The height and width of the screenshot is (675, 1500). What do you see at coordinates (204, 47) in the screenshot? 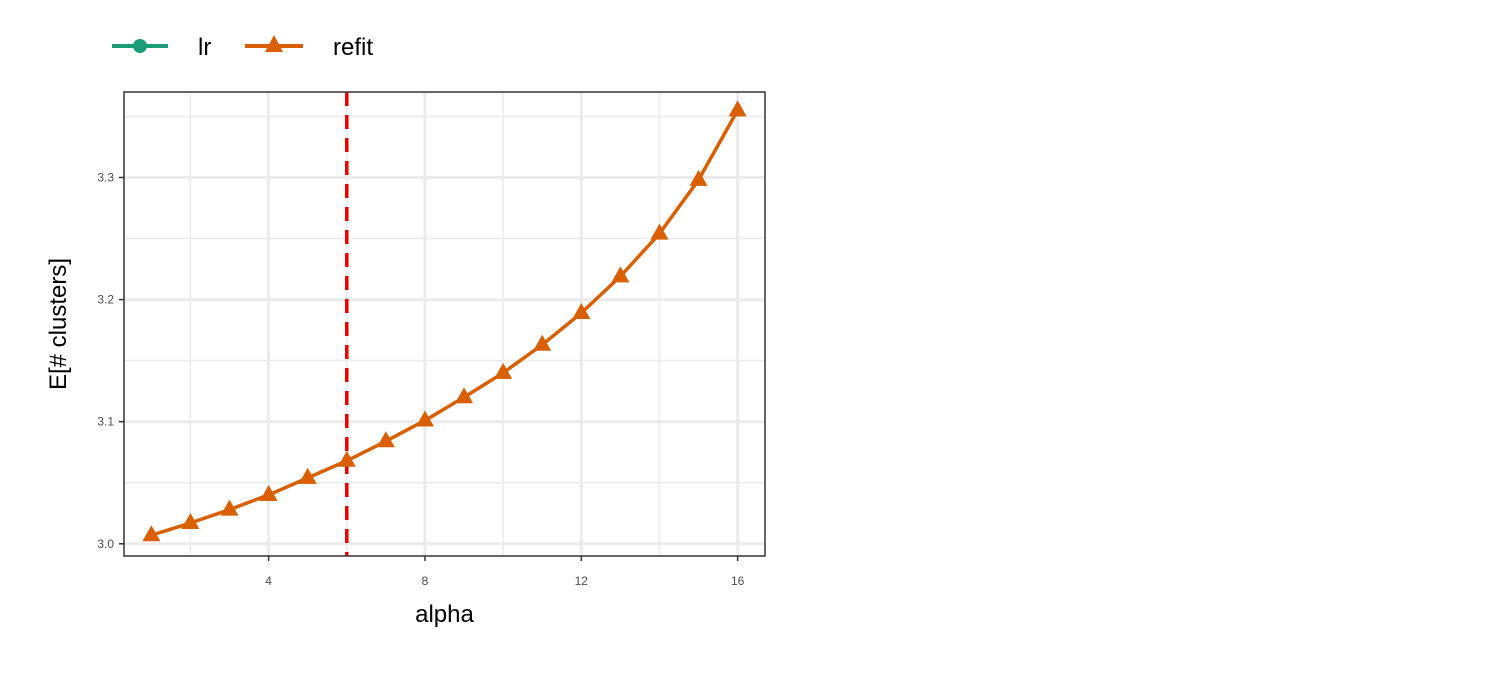
I see `legend-label-lr: lr` at bounding box center [204, 47].